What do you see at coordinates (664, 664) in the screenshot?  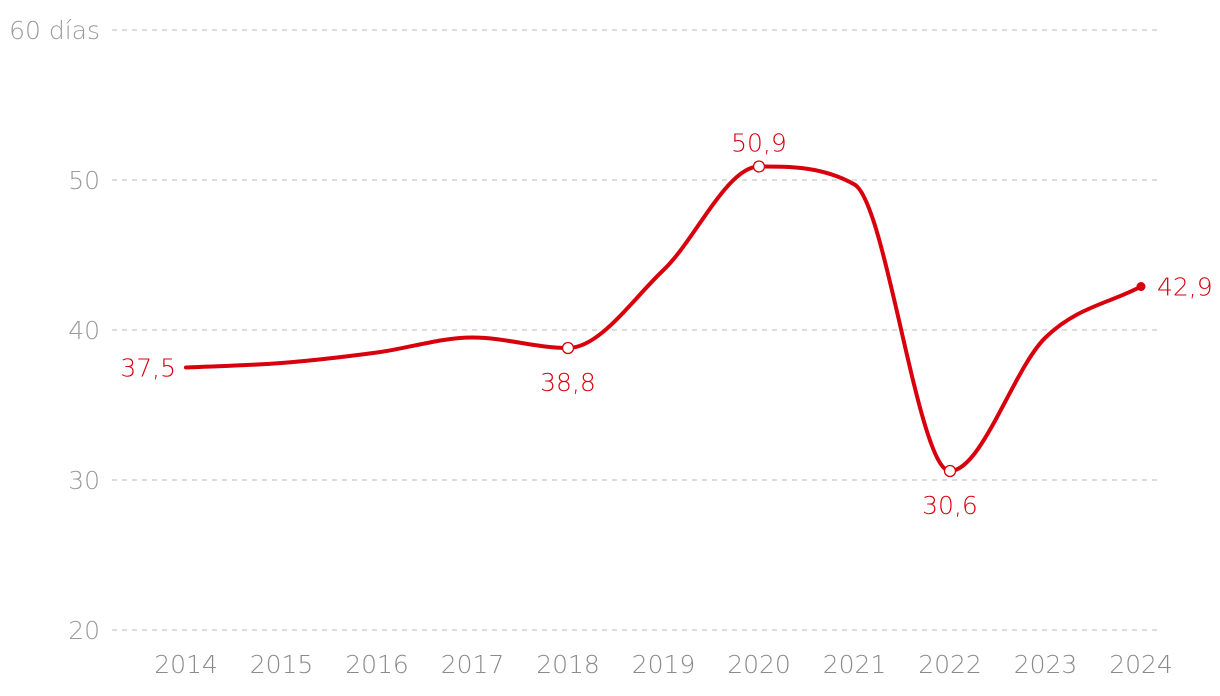 I see `x-tick-label-2019: 2019` at bounding box center [664, 664].